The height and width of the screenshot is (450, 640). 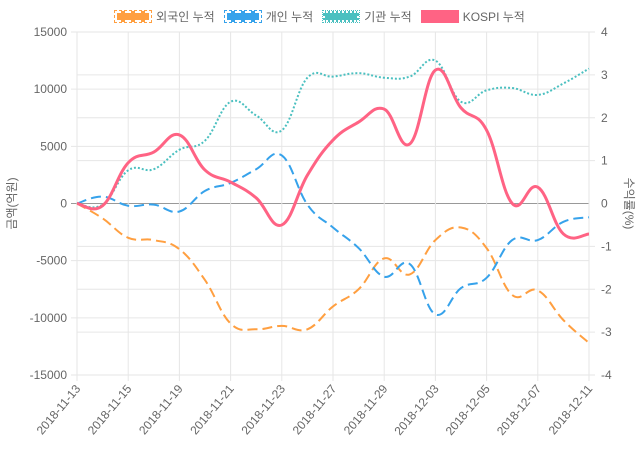 I want to click on y-tick-label: -5000, so click(x=51, y=261).